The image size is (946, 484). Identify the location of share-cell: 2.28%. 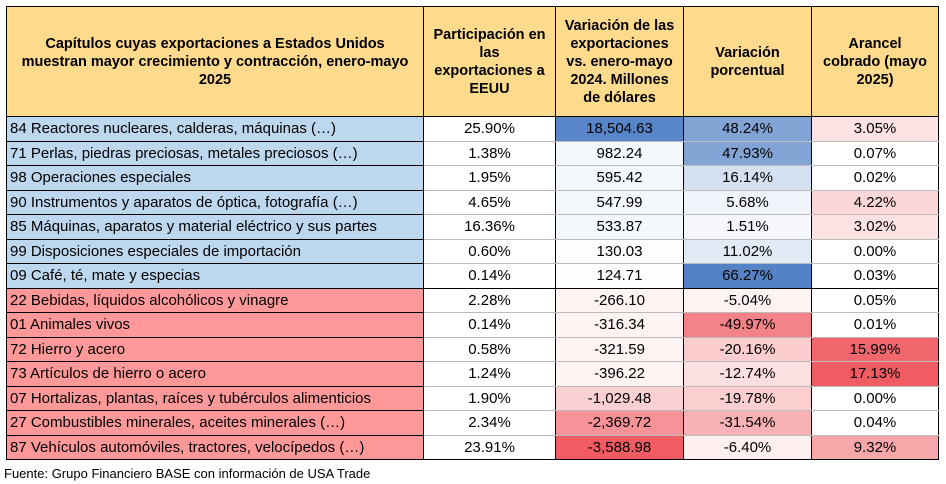
(489, 300).